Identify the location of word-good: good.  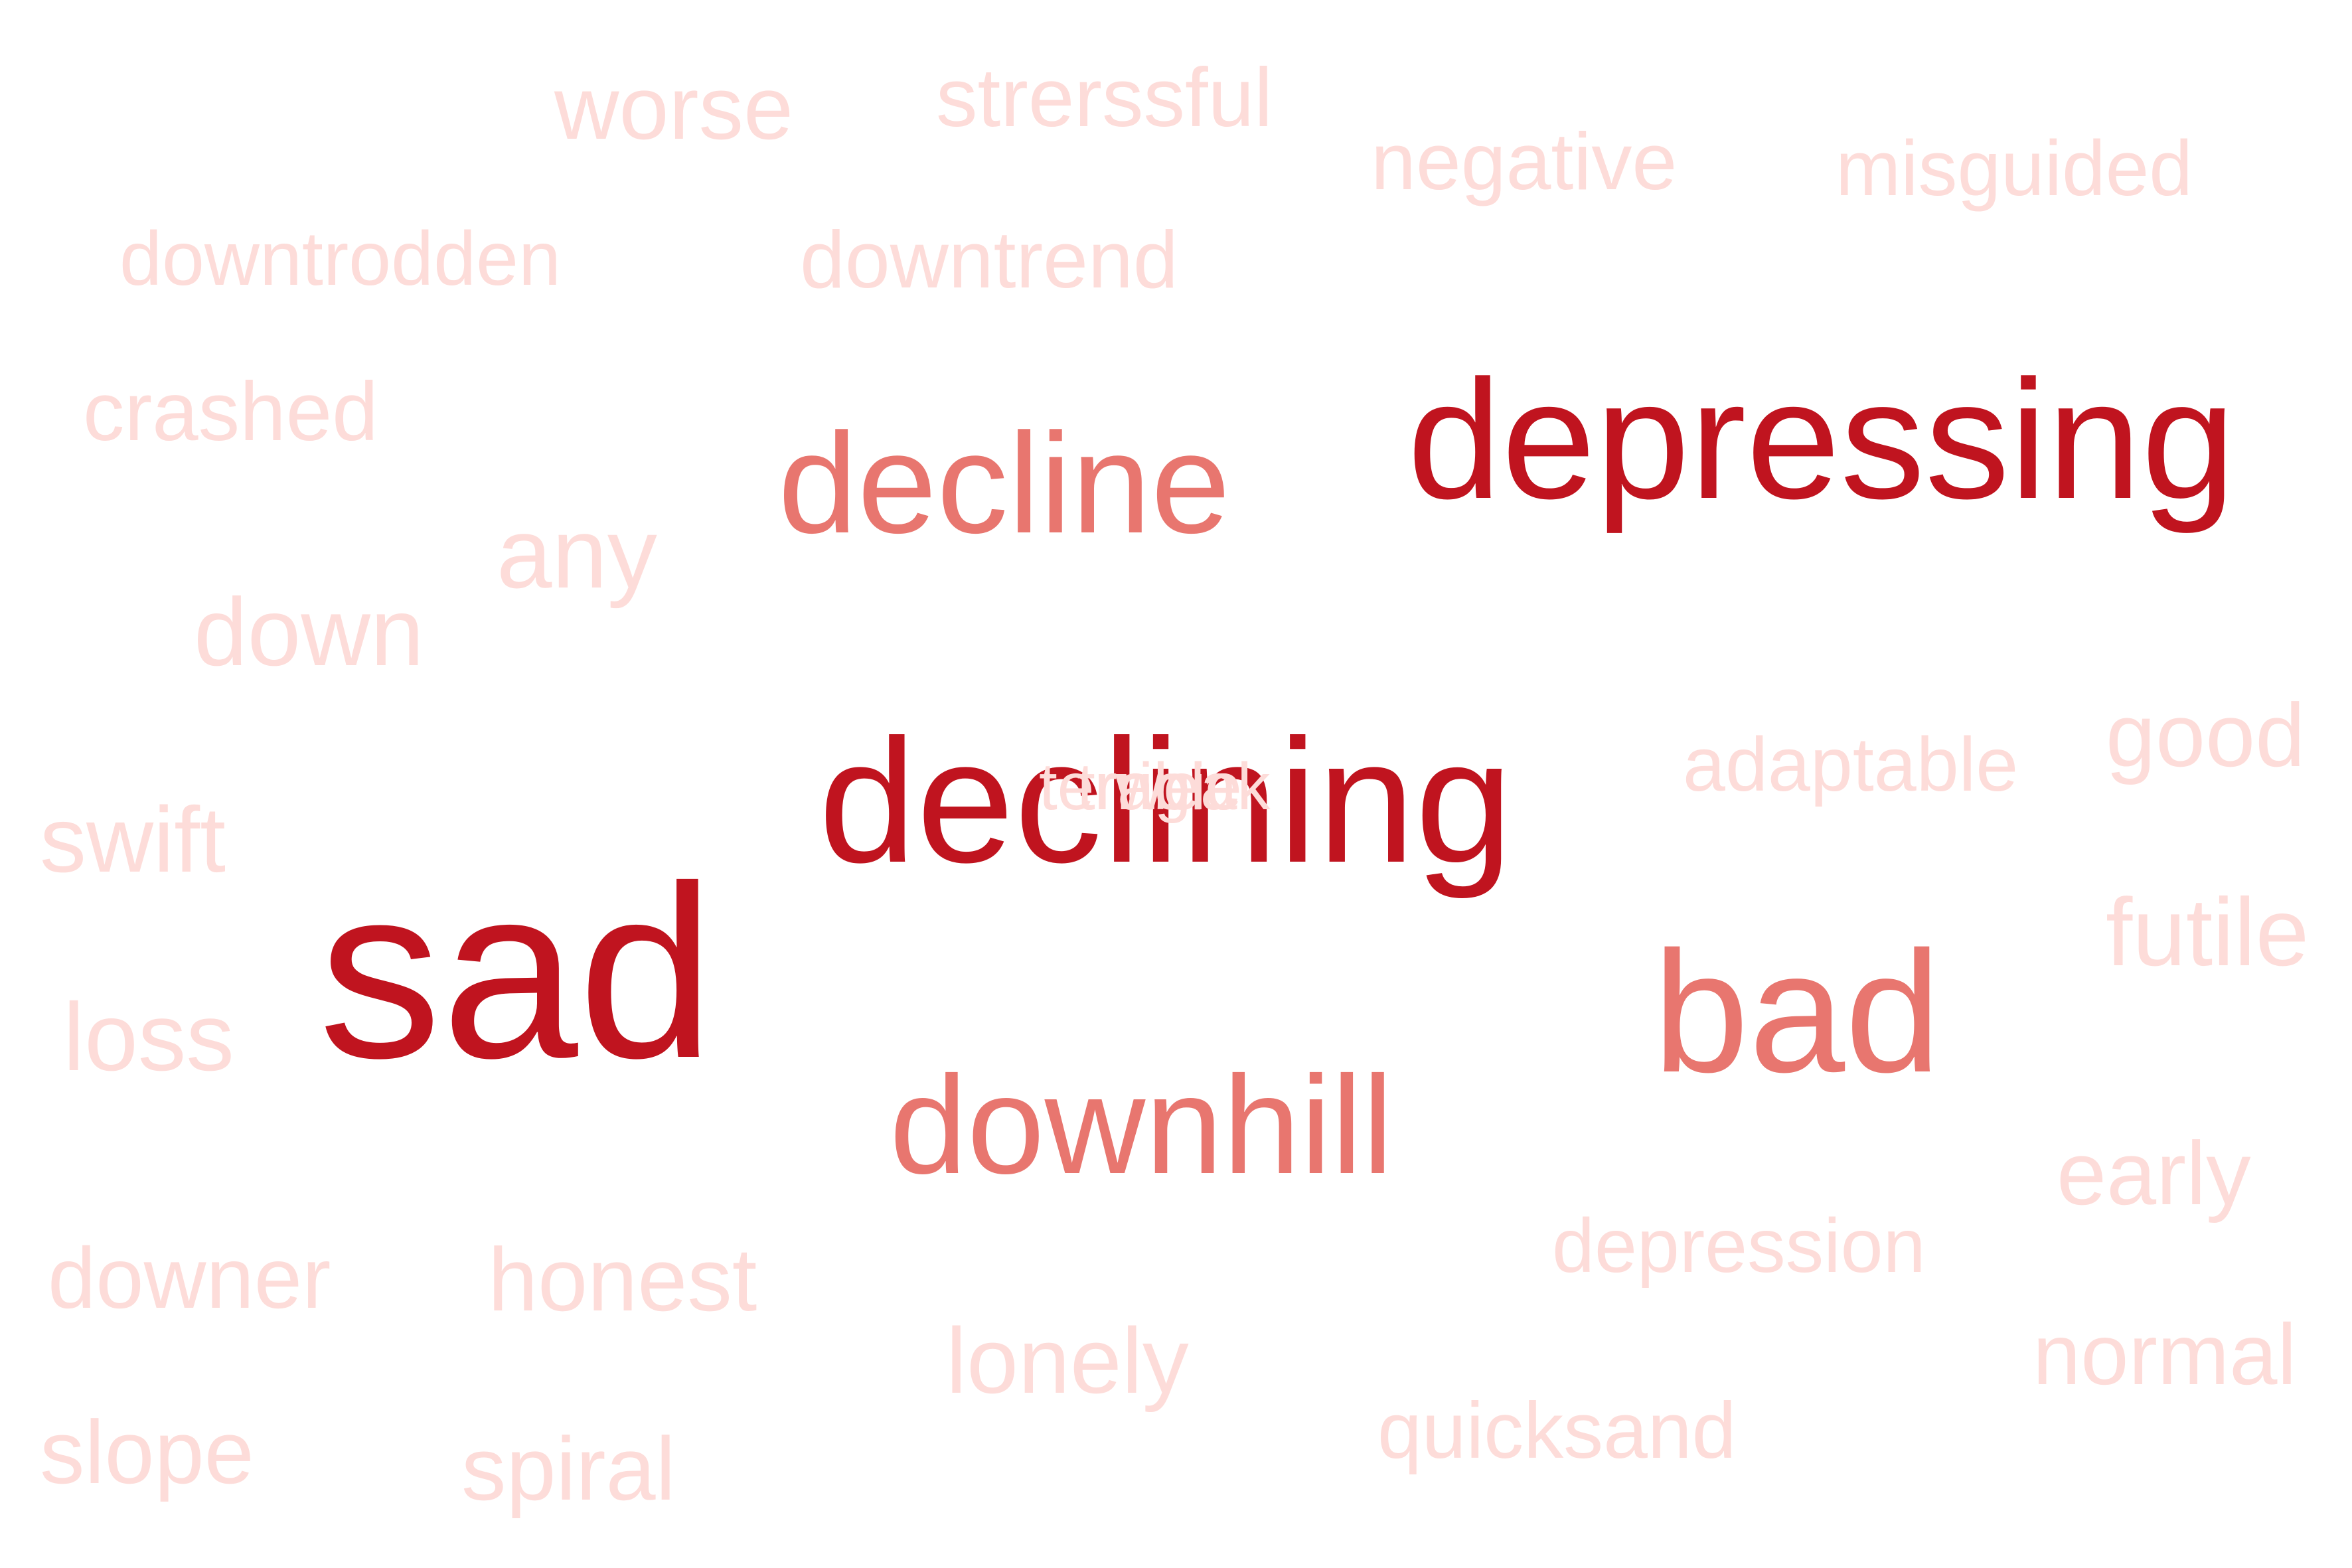
(2206, 735).